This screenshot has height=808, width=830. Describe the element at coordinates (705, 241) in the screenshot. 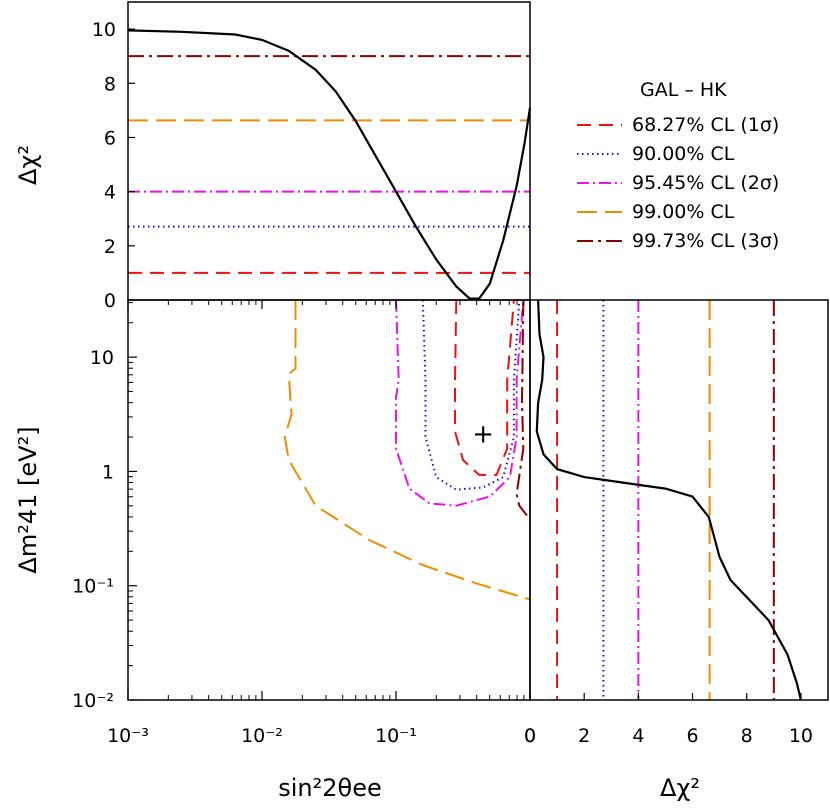

I see `legend-label-4: 99.73% CL (3σ)` at that location.